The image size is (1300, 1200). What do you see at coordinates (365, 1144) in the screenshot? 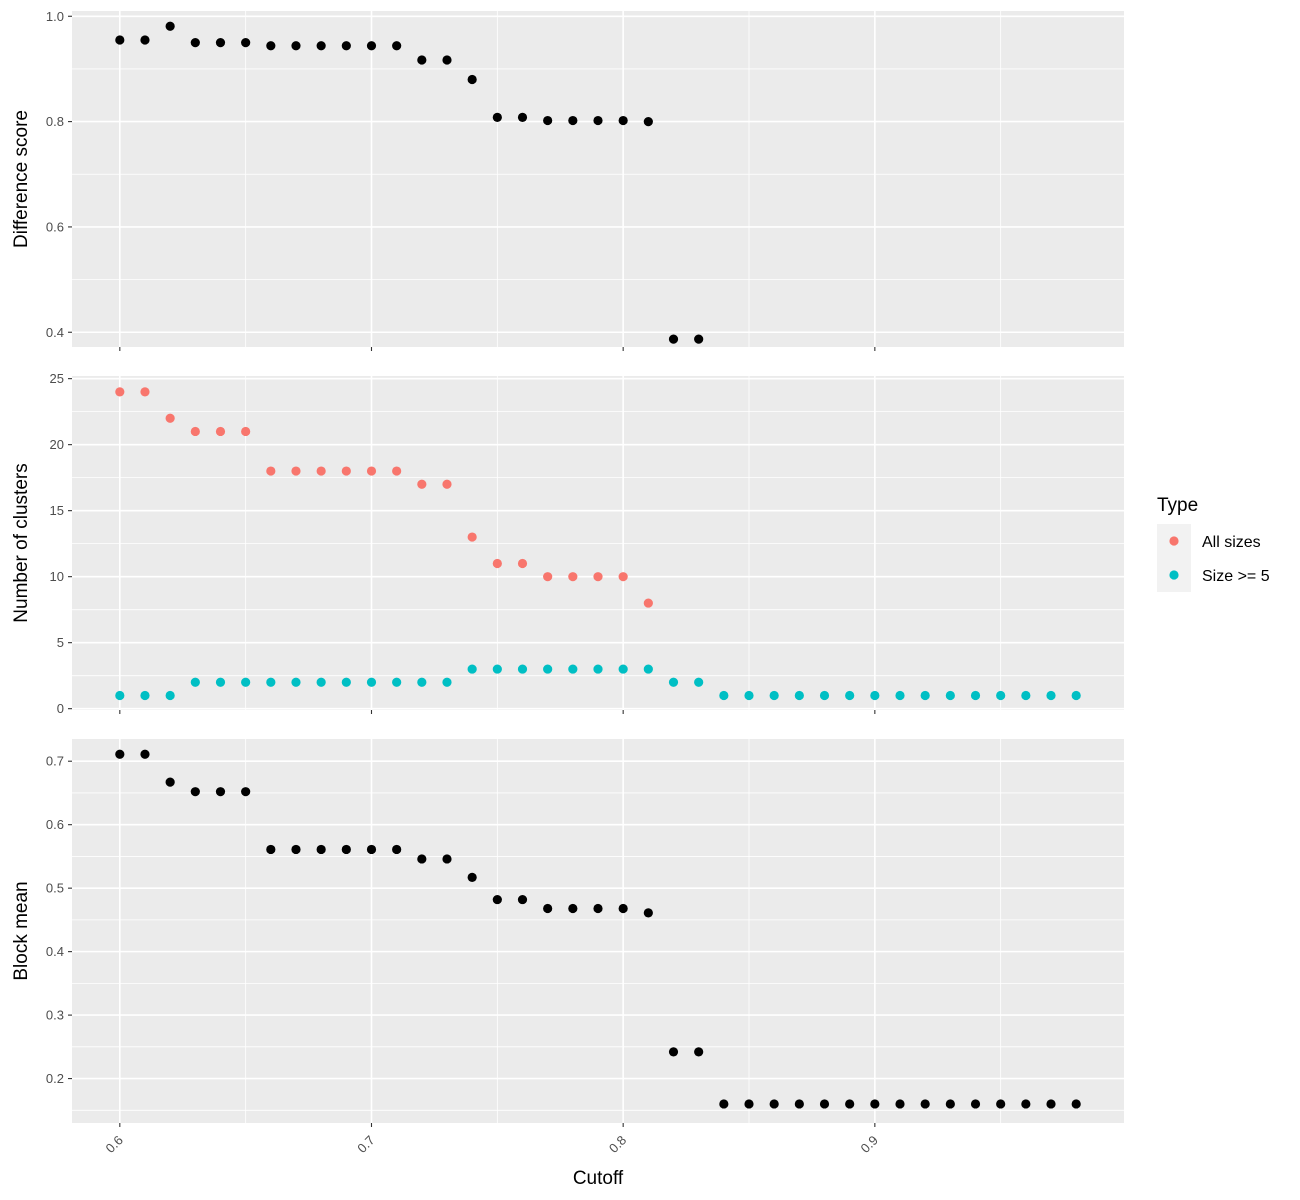
I see `x-tick-label: 0.7` at bounding box center [365, 1144].